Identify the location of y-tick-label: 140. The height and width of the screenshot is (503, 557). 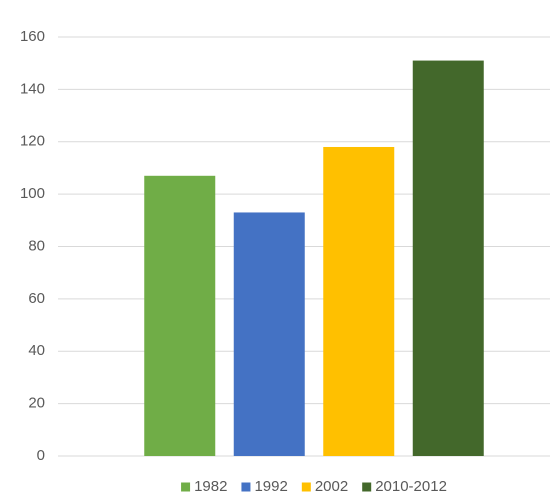
(32, 88).